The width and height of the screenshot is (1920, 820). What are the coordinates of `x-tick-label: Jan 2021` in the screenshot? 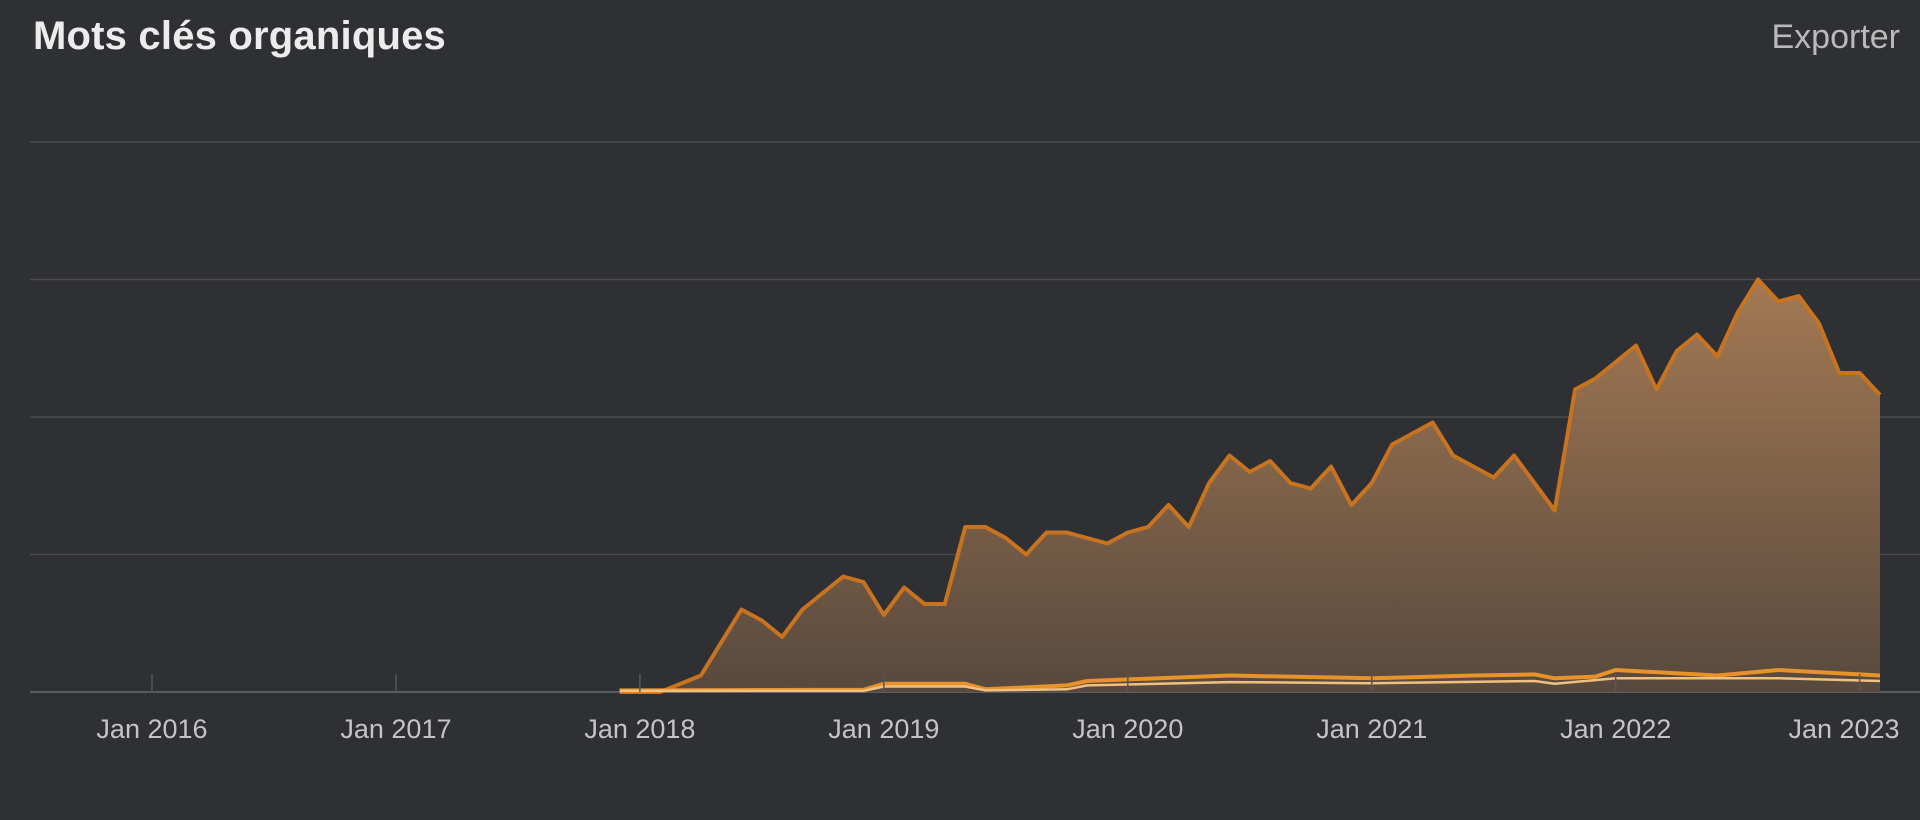 It's located at (1371, 729).